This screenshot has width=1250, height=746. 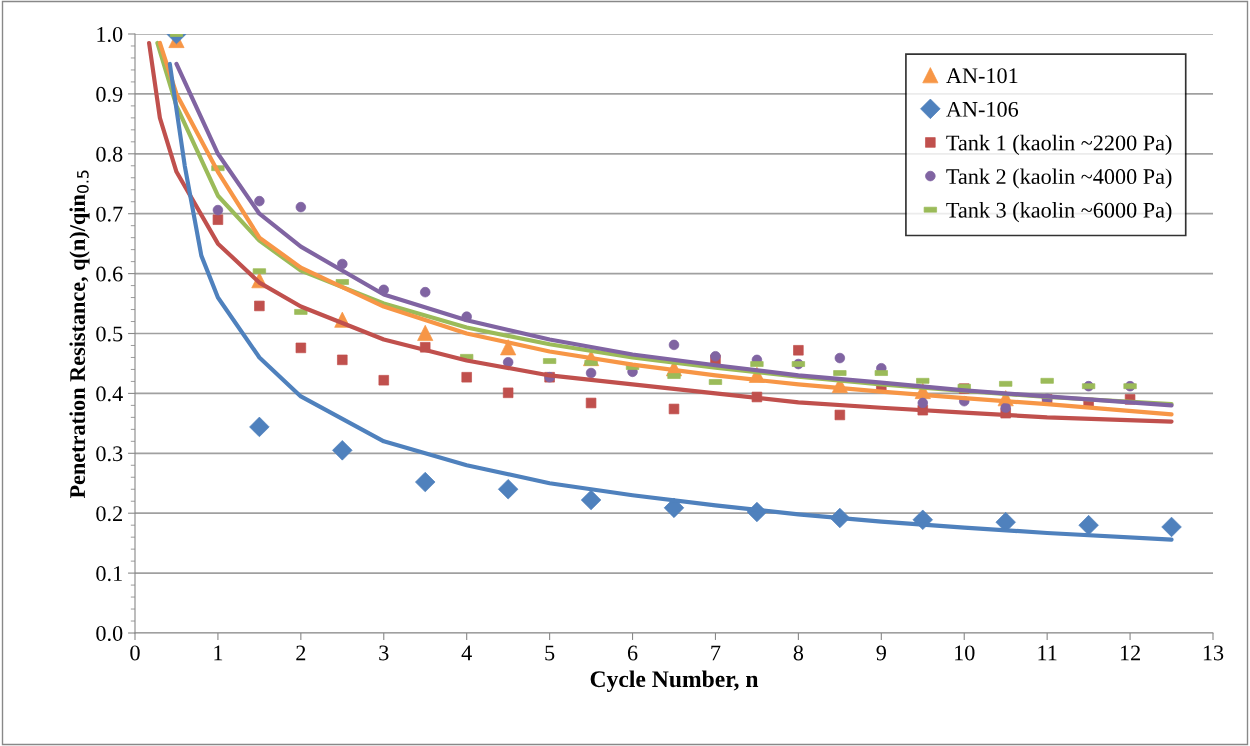 What do you see at coordinates (1059, 144) in the screenshot?
I see `legend-label: Tank 1 (kaolin ~2200 Pa)` at bounding box center [1059, 144].